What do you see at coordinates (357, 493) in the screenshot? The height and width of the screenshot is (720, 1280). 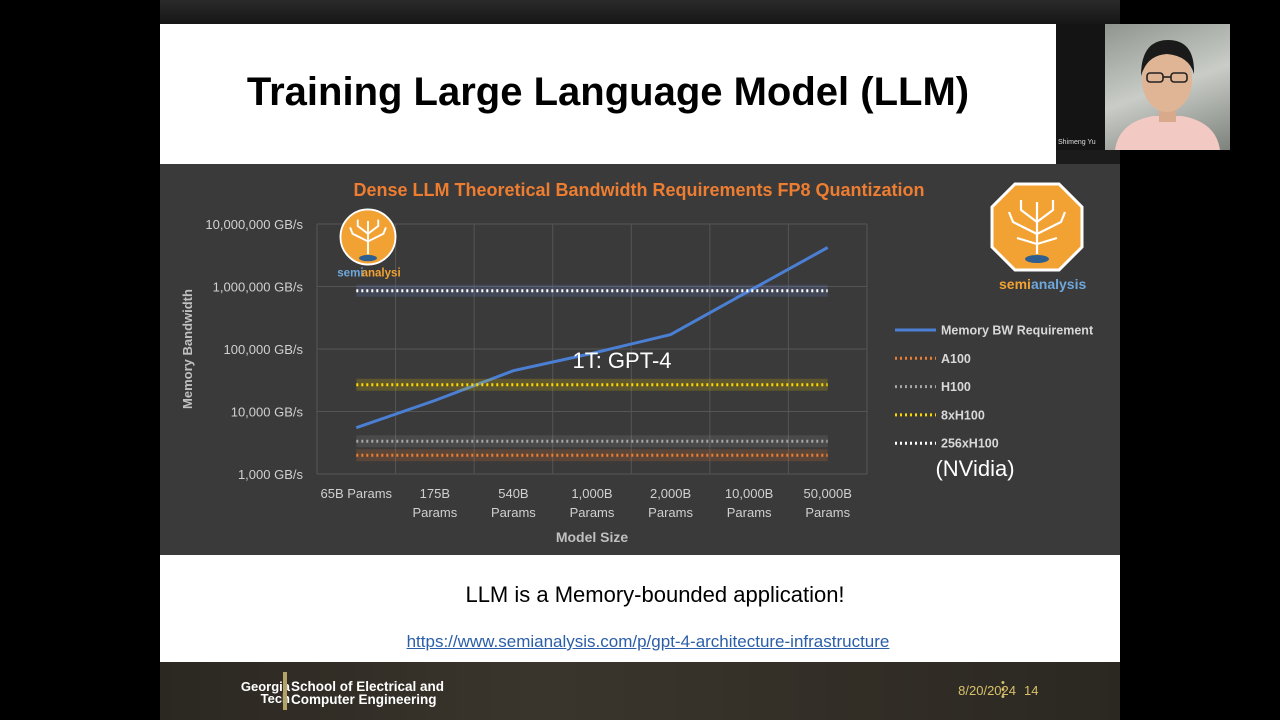 I see `x-tick-label: 65B Params` at bounding box center [357, 493].